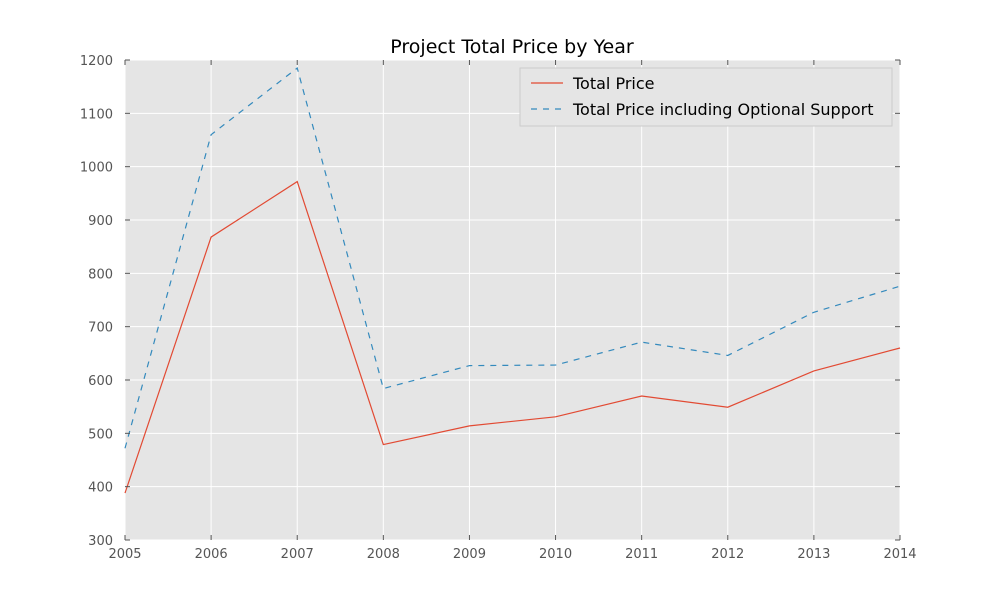 This screenshot has height=604, width=1000. What do you see at coordinates (723, 109) in the screenshot?
I see `legend-label-2: Total Price including Optional Support` at bounding box center [723, 109].